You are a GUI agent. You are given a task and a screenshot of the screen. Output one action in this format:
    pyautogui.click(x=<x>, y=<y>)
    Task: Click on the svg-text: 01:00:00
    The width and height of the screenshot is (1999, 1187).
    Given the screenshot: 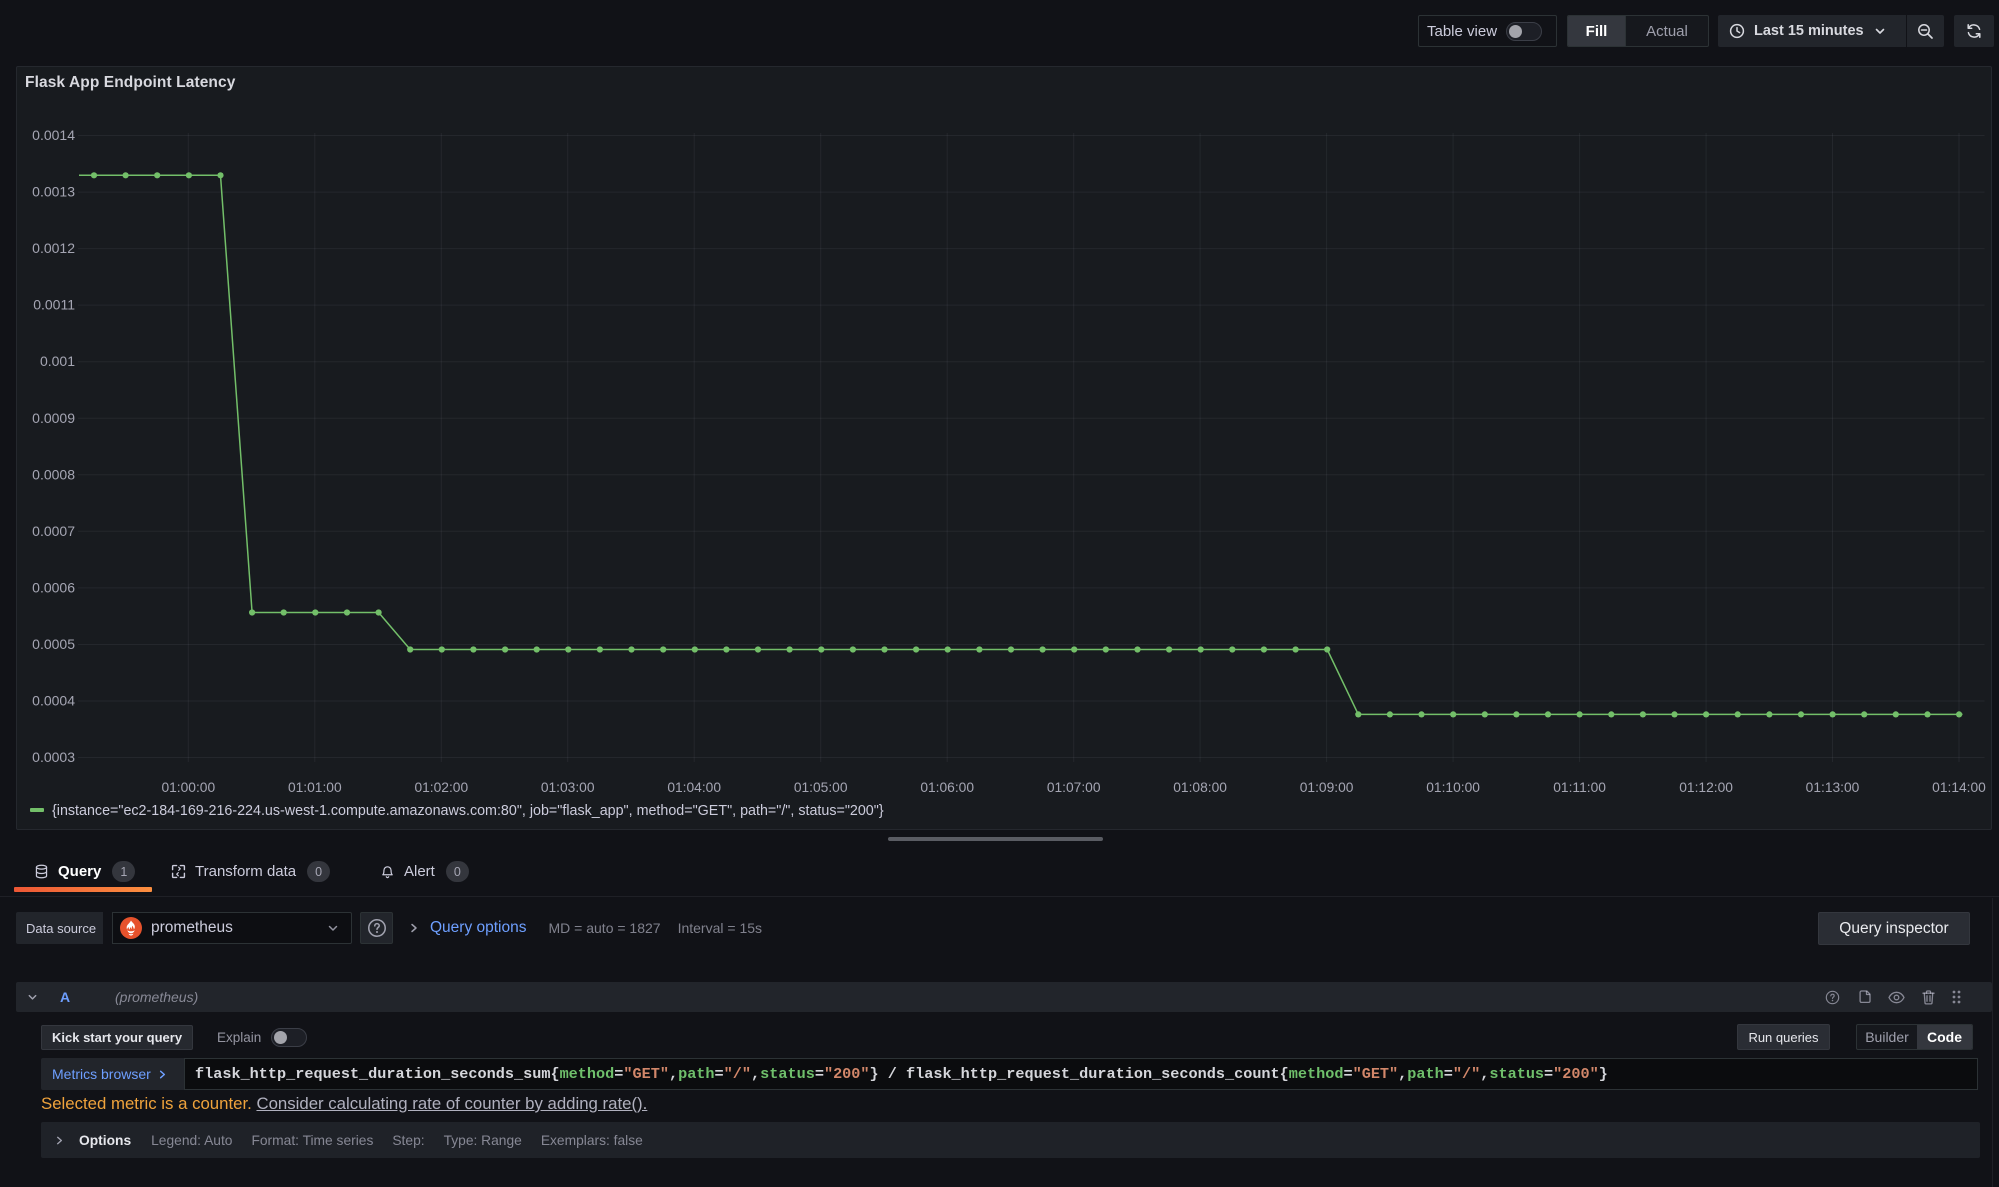 What is the action you would take?
    pyautogui.click(x=188, y=787)
    